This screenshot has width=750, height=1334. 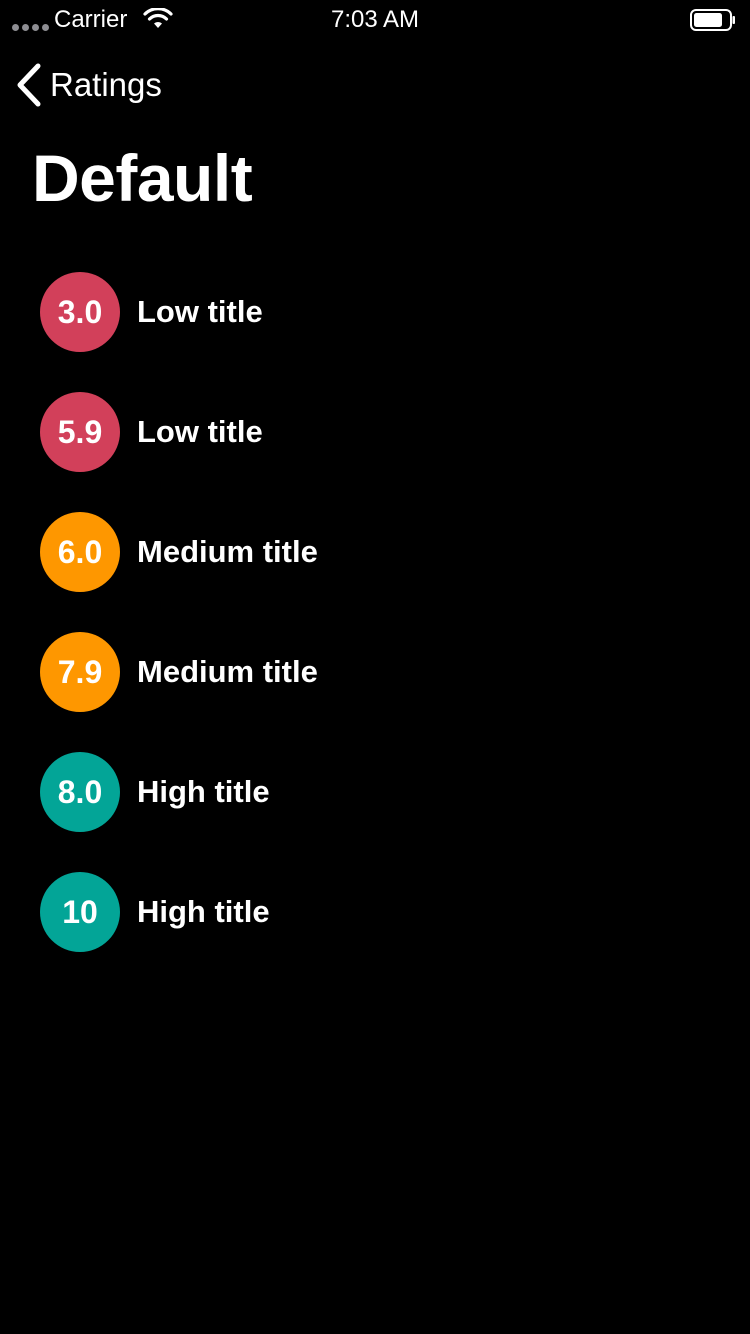 What do you see at coordinates (80, 432) in the screenshot?
I see `rating-badge: 5.9` at bounding box center [80, 432].